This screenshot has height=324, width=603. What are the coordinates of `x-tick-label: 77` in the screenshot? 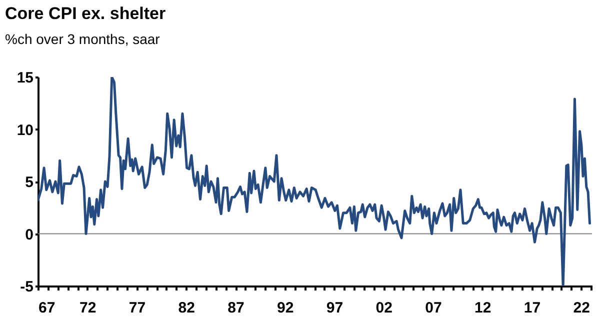 It's located at (137, 308).